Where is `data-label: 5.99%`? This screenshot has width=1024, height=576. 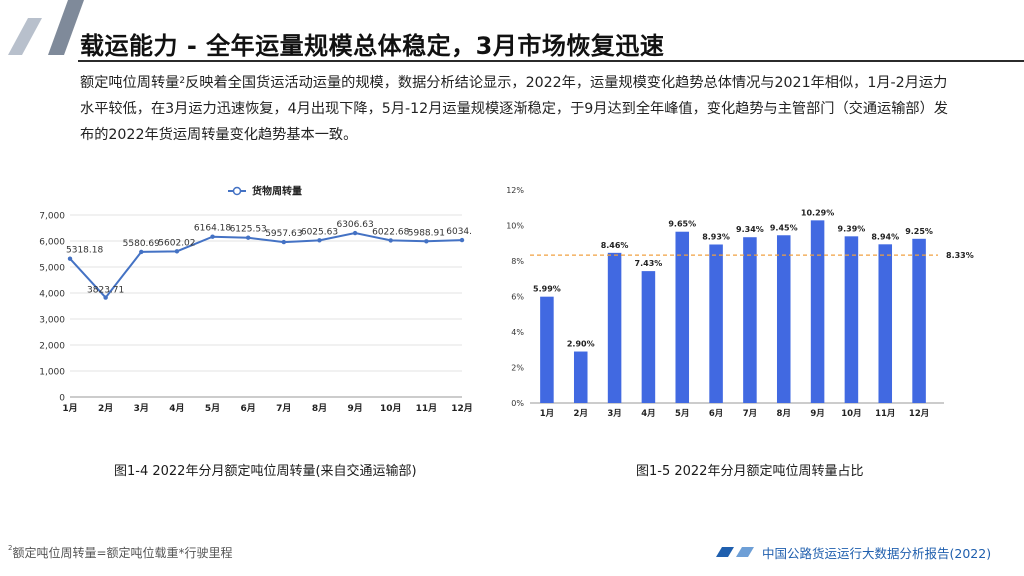 data-label: 5.99% is located at coordinates (547, 289).